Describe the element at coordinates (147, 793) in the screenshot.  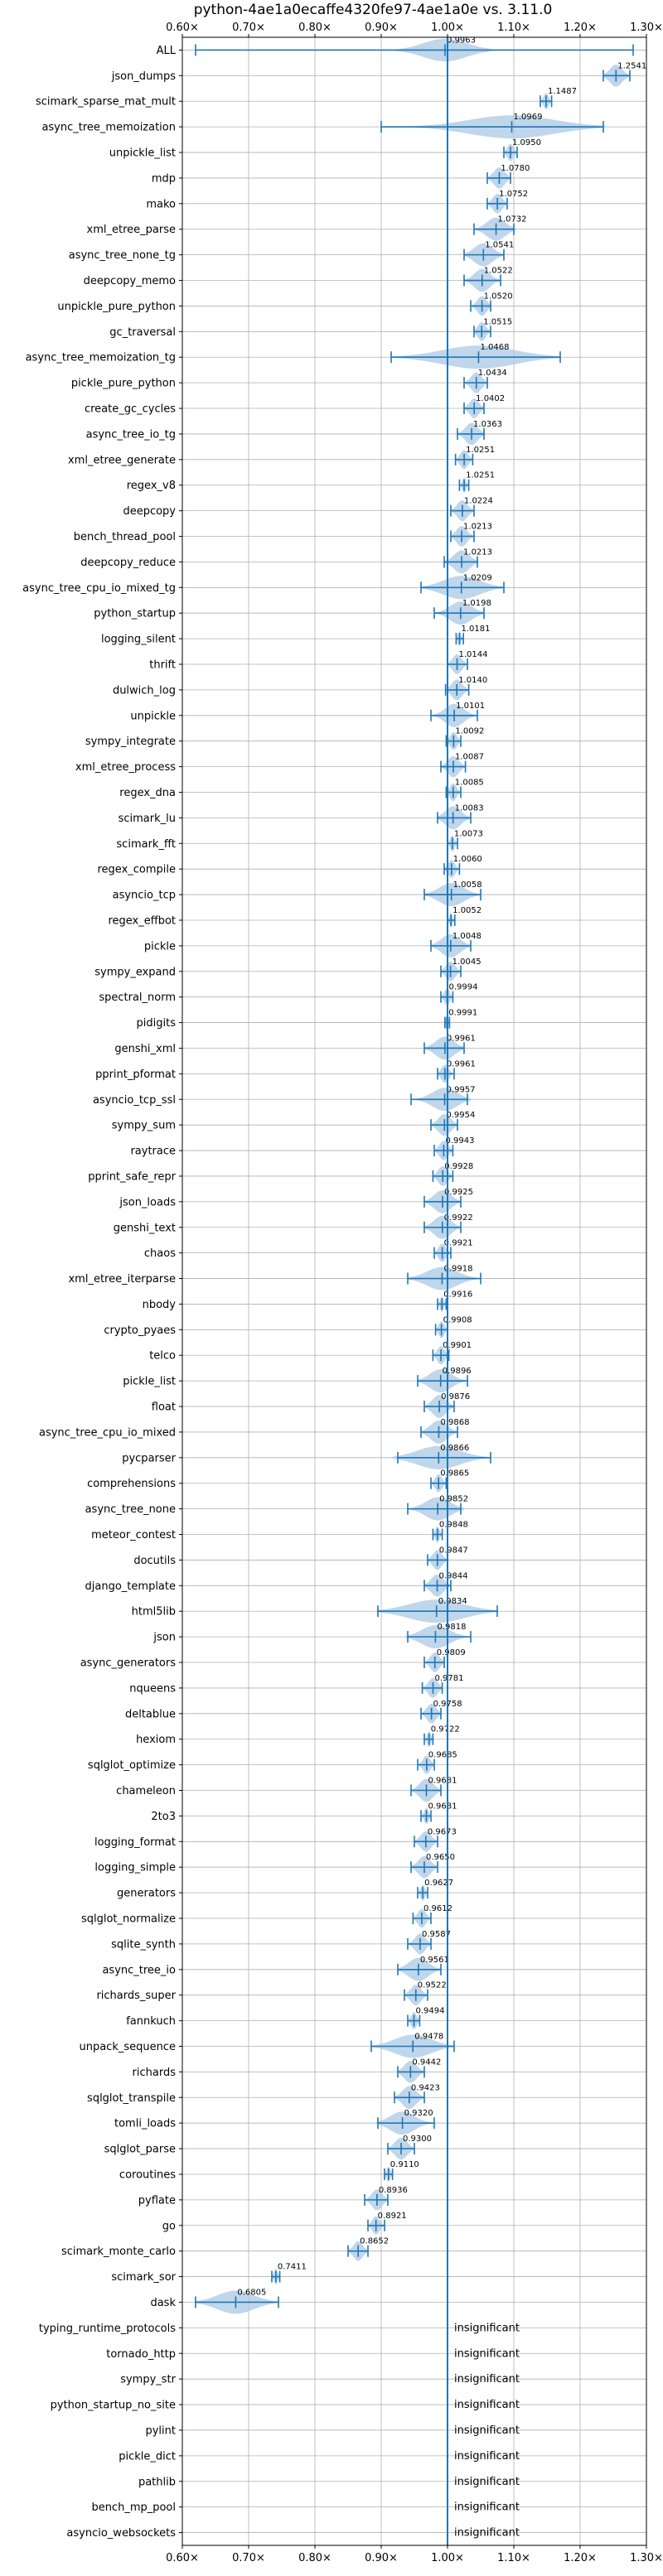
I see `category-label: regex_dna` at that location.